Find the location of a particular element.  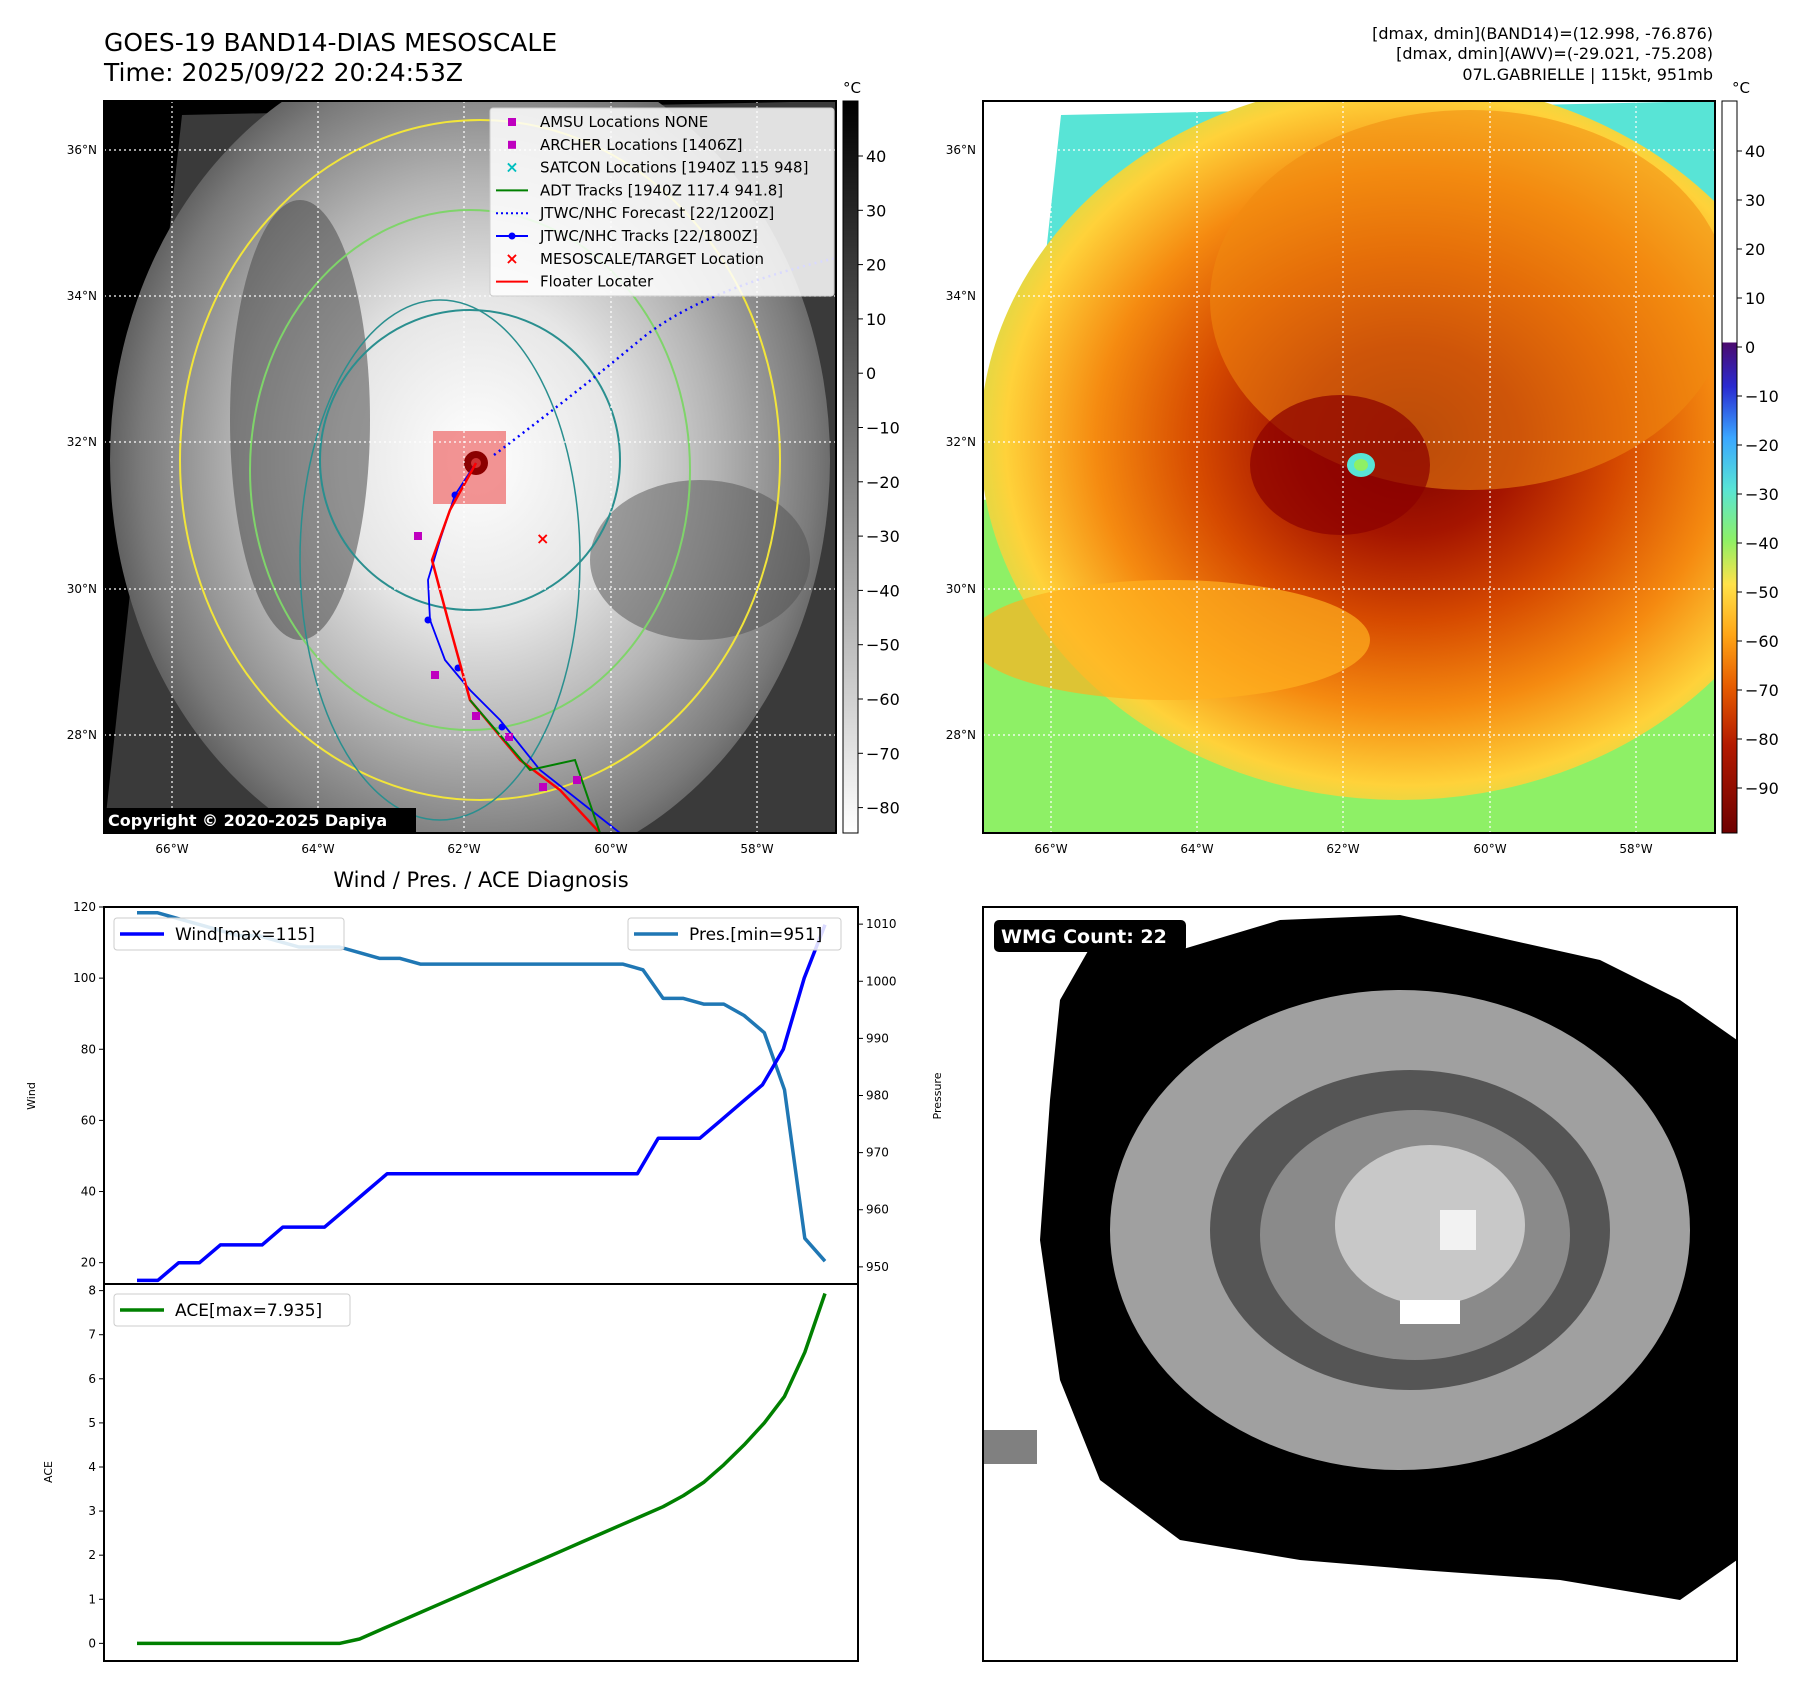

wmg-count-box is located at coordinates (1090, 936).